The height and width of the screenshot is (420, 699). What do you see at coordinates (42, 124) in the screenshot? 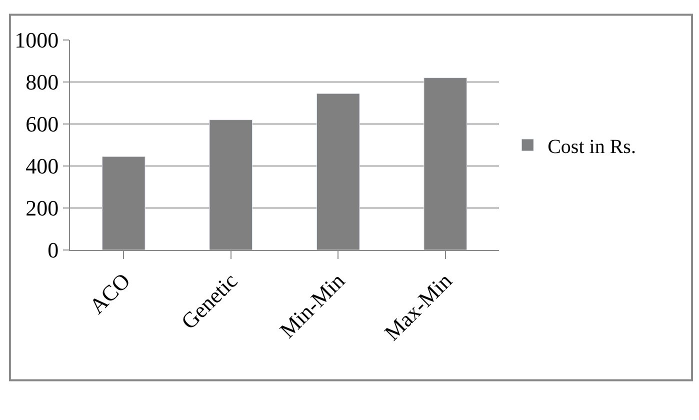
I see `y-tick-label: 600` at bounding box center [42, 124].